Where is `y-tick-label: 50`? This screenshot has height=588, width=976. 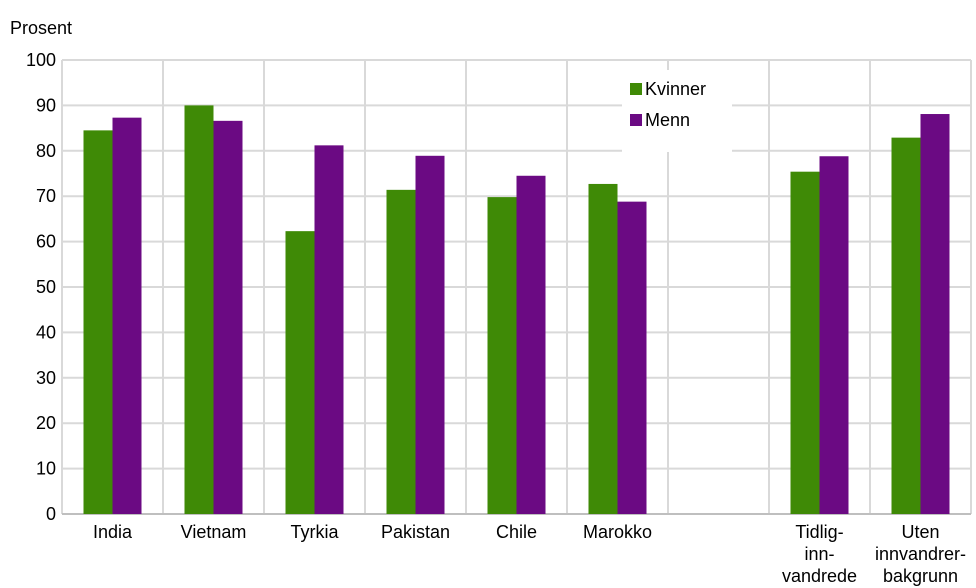
y-tick-label: 50 is located at coordinates (46, 287).